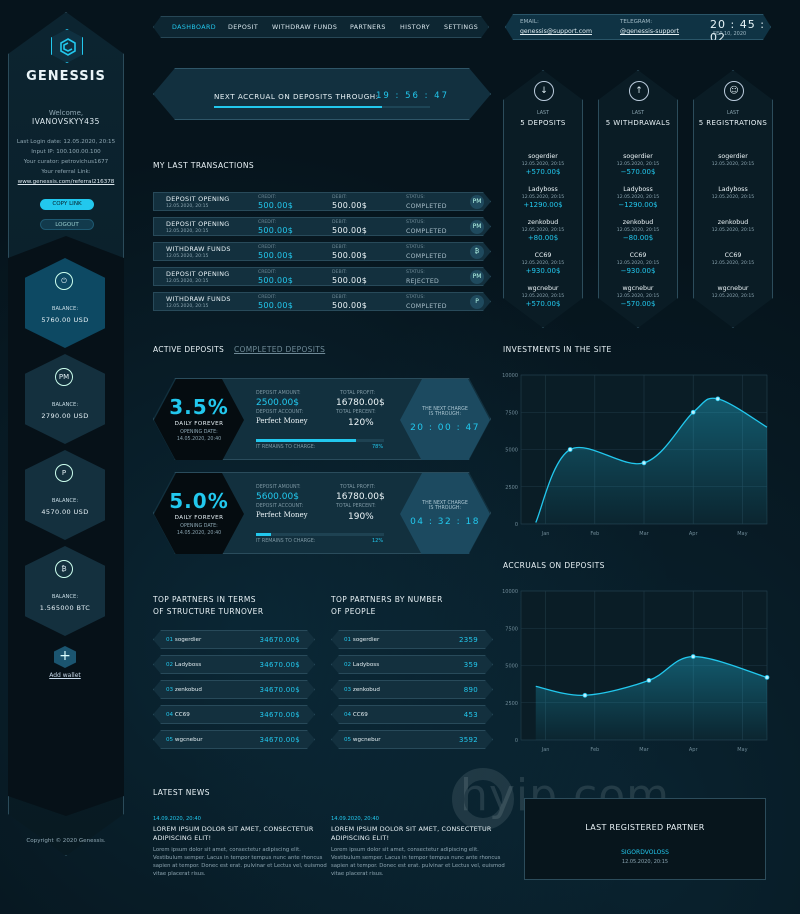 The width and height of the screenshot is (800, 914). I want to click on transaction-date: 12.05.2020, 20:15, so click(187, 281).